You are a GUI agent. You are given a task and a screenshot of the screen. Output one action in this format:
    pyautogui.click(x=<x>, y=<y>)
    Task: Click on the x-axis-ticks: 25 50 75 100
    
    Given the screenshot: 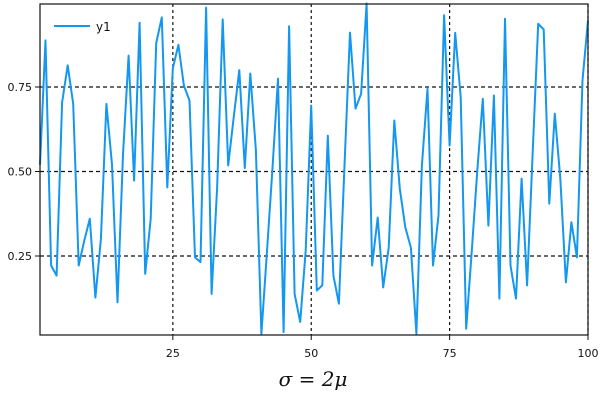 What is the action you would take?
    pyautogui.click(x=382, y=347)
    